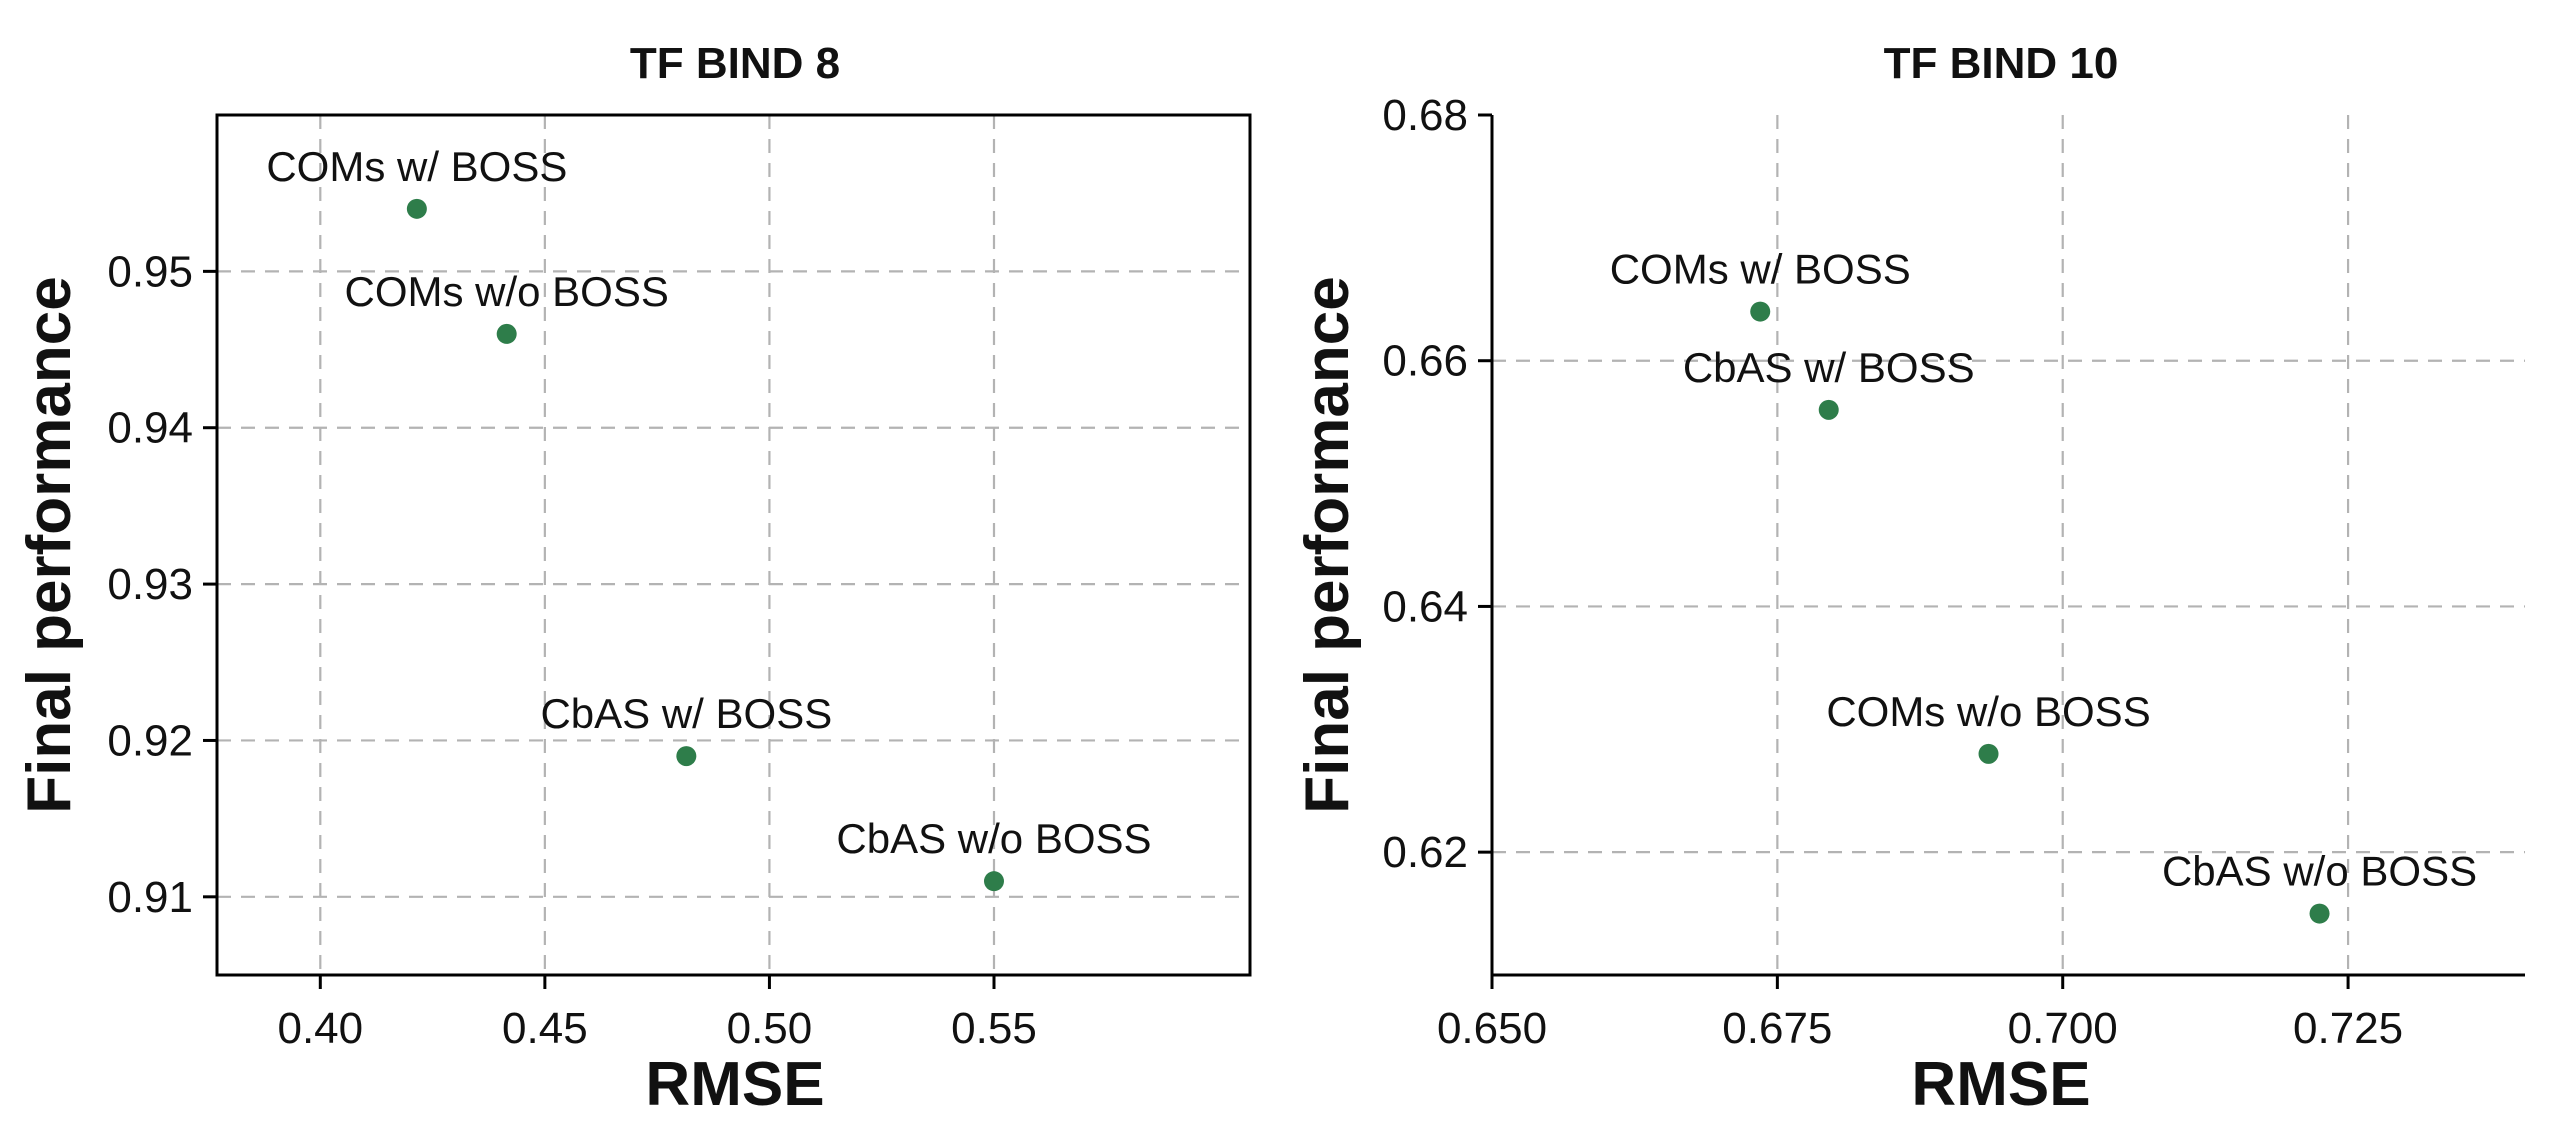 The width and height of the screenshot is (2550, 1140). What do you see at coordinates (1425, 606) in the screenshot?
I see `y-tick-label: 0.64` at bounding box center [1425, 606].